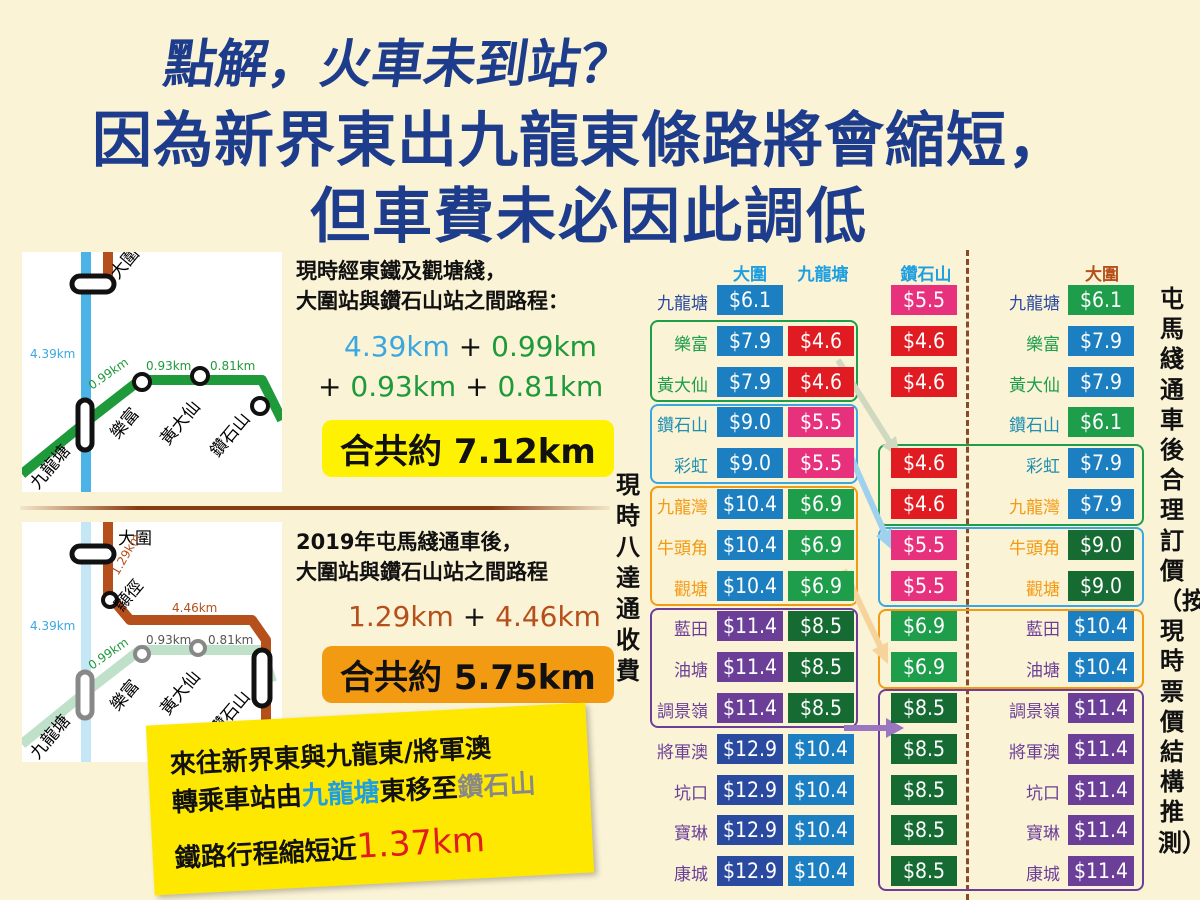 The height and width of the screenshot is (900, 1200). I want to click on section-divider, so click(315, 508).